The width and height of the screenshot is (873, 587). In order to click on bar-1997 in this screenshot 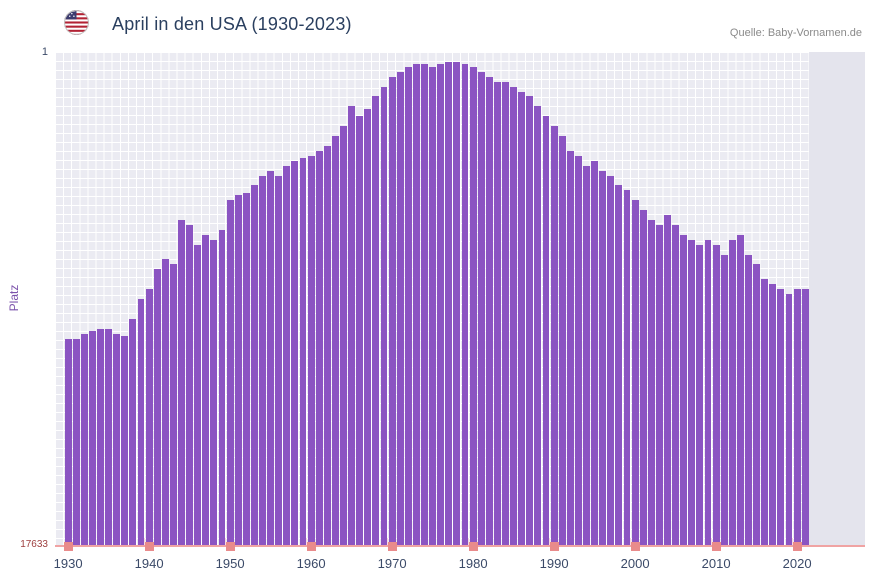, I will do `click(611, 360)`.